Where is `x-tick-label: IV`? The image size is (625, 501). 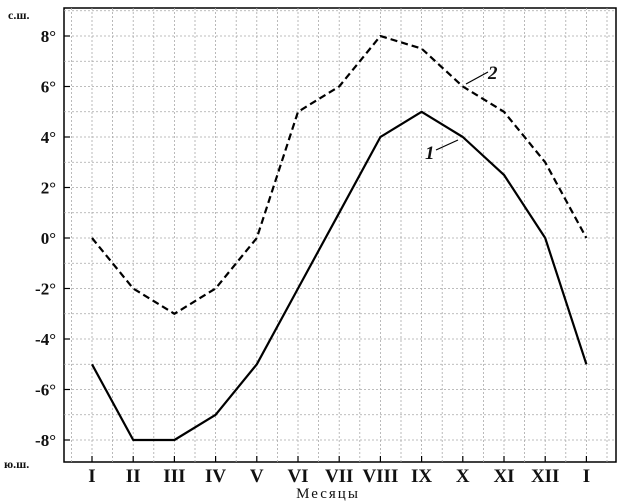 x-tick-label: IV is located at coordinates (215, 476).